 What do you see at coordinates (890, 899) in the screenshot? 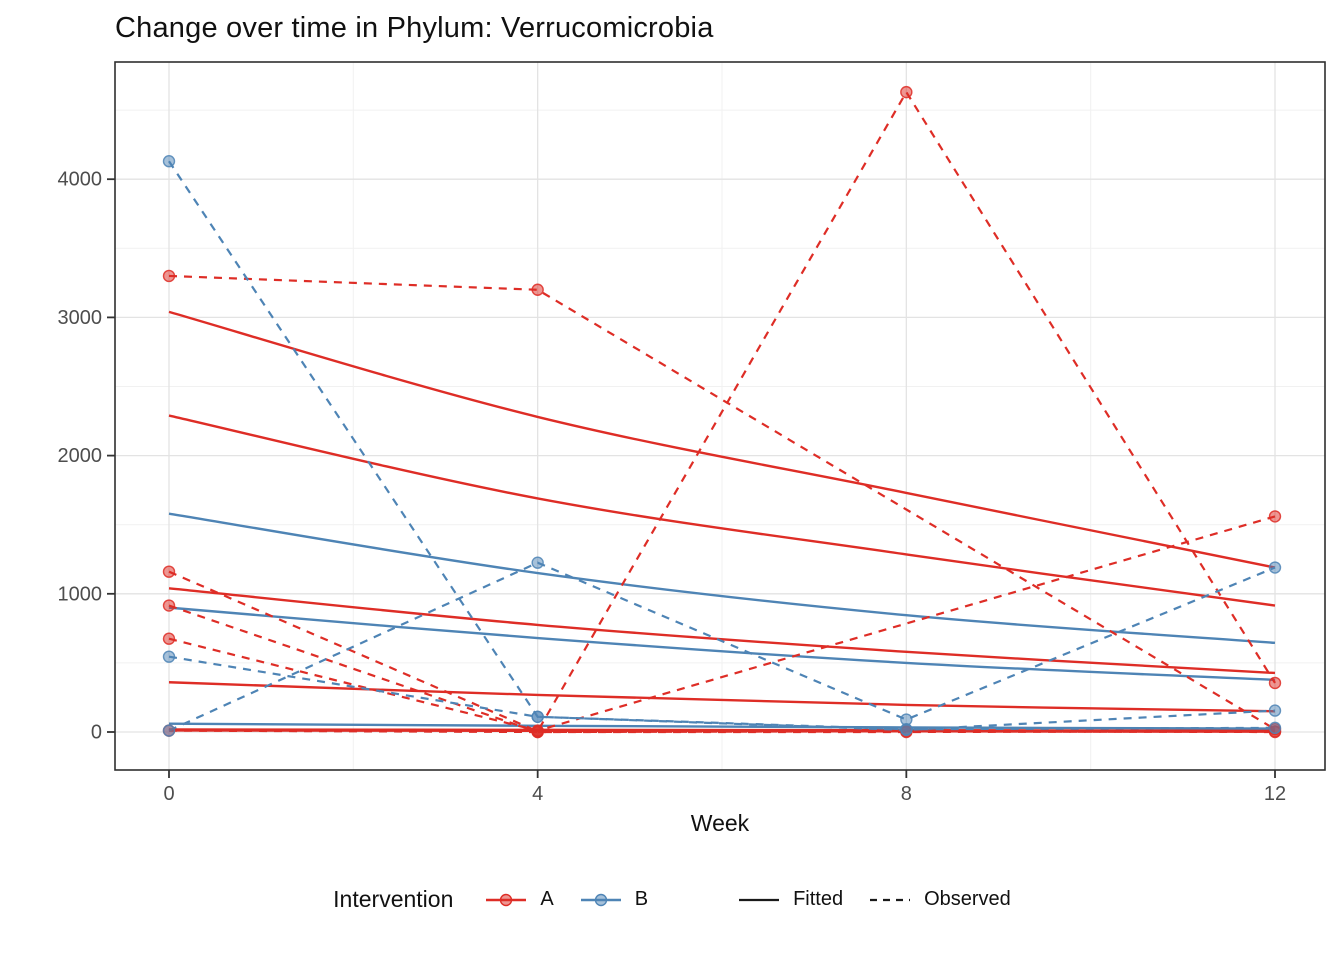
I see `legend-key-observed-icon` at bounding box center [890, 899].